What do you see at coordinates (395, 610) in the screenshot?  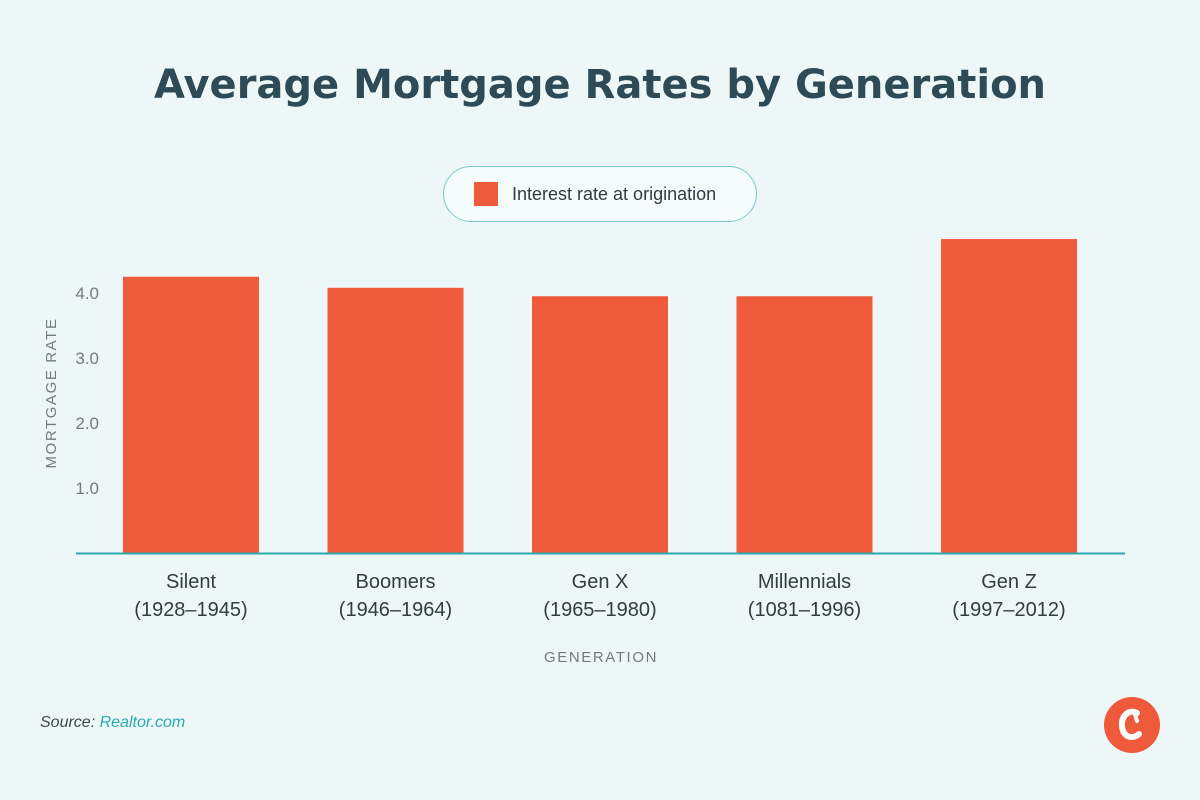 I see `x-tick-label: (1946–1964)` at bounding box center [395, 610].